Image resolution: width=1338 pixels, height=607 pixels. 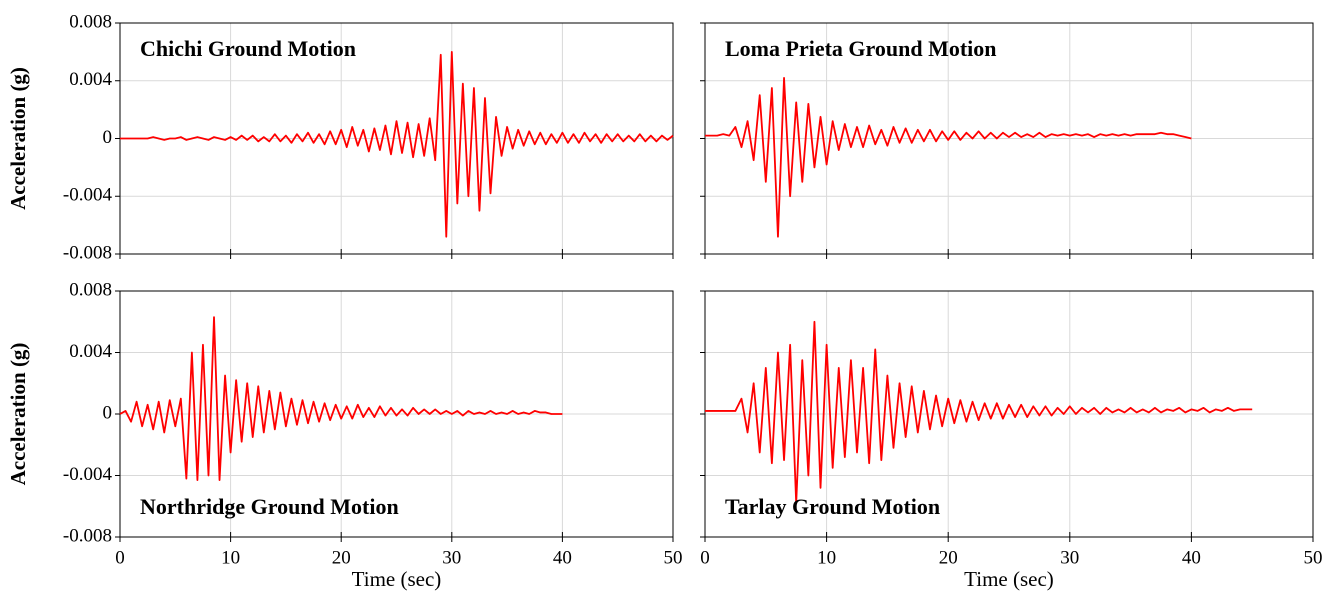 I want to click on panel-title: Tarlay Ground Motion, so click(x=832, y=506).